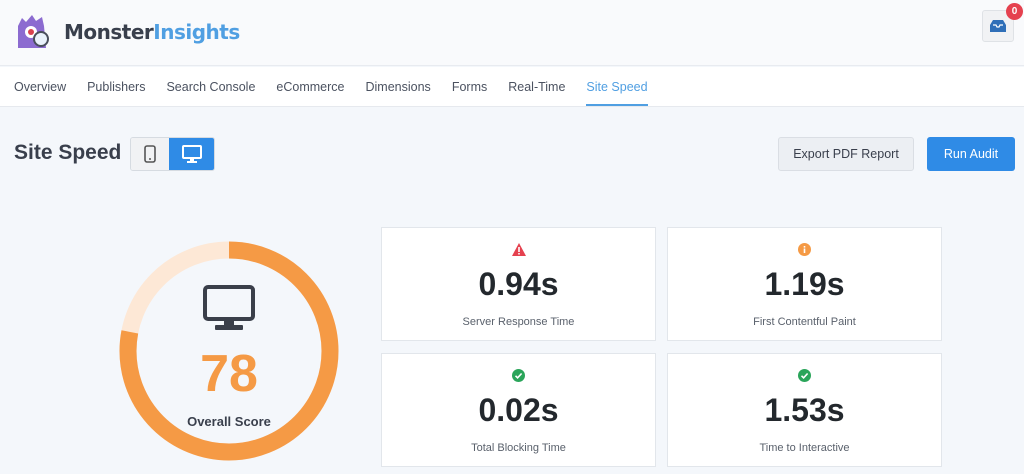 The image size is (1024, 474). Describe the element at coordinates (846, 154) in the screenshot. I see `export-pdf-button: Export PDF Report` at that location.